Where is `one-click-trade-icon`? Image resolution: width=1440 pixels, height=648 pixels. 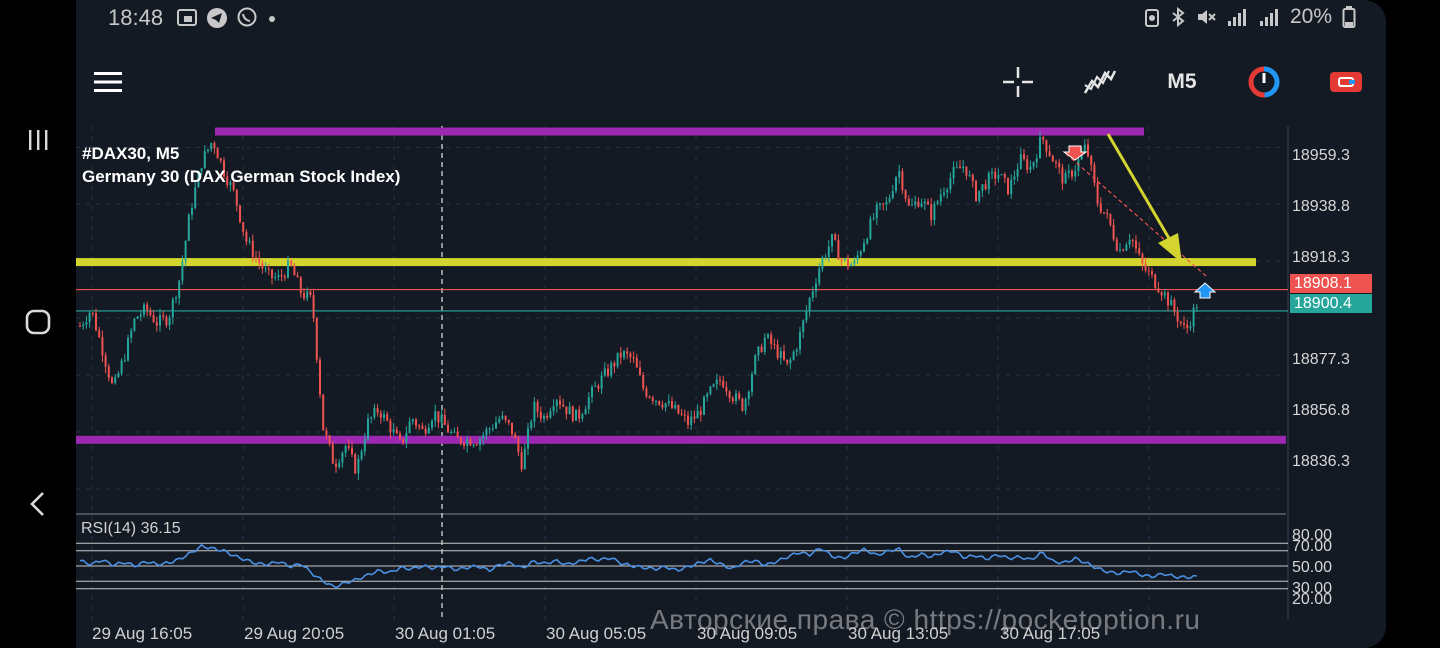 one-click-trade-icon is located at coordinates (1264, 82).